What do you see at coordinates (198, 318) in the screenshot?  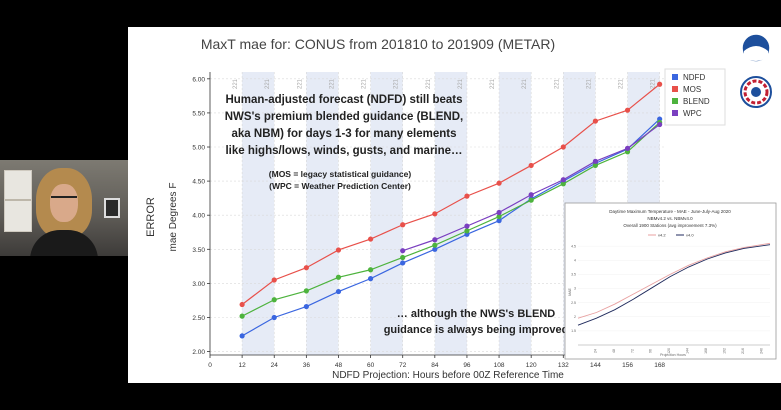 I see `y-tick-label: 2.50` at bounding box center [198, 318].